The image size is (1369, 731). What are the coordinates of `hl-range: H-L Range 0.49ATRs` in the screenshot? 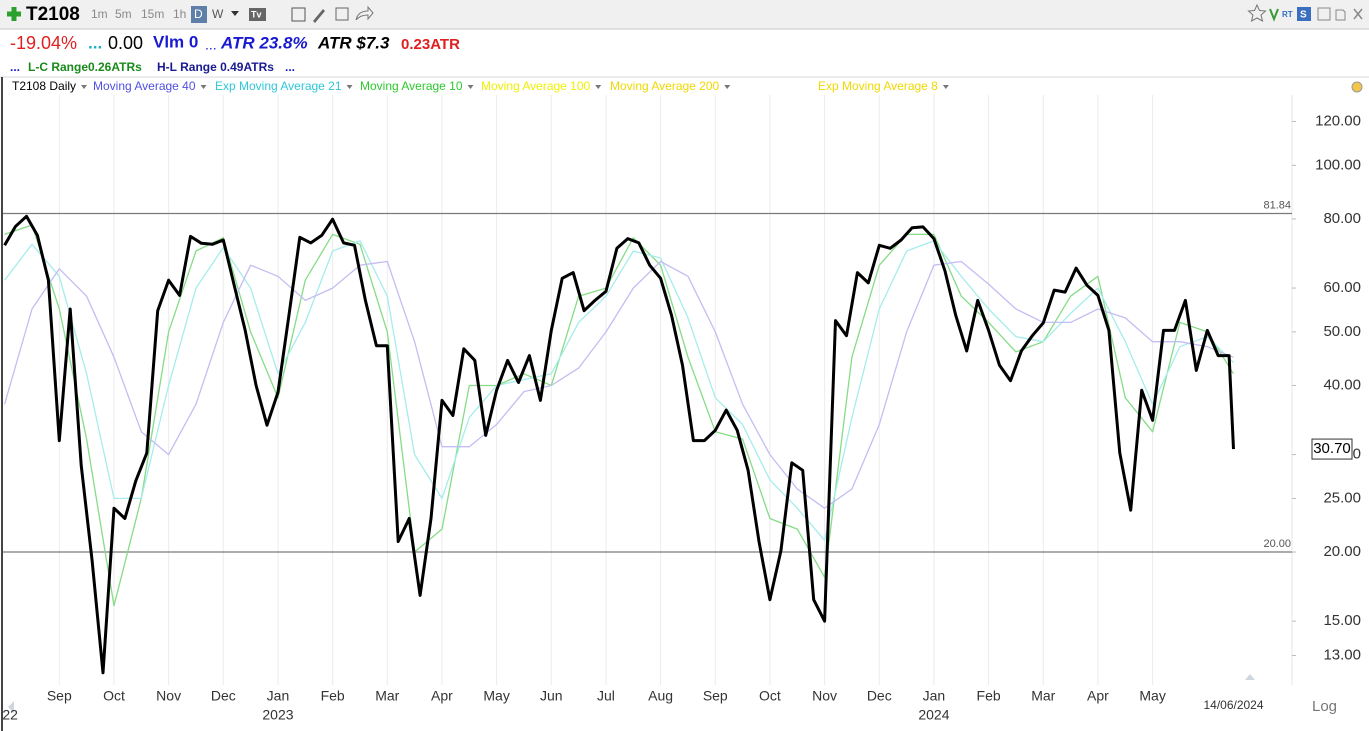 It's located at (215, 67).